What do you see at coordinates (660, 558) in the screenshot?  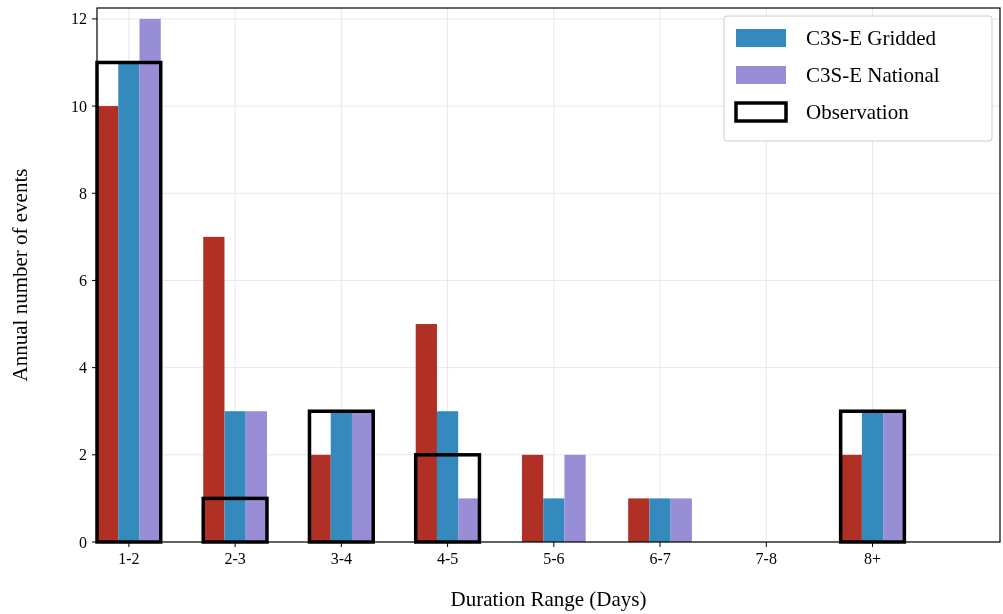 I see `x-tick-label: 6-7` at bounding box center [660, 558].